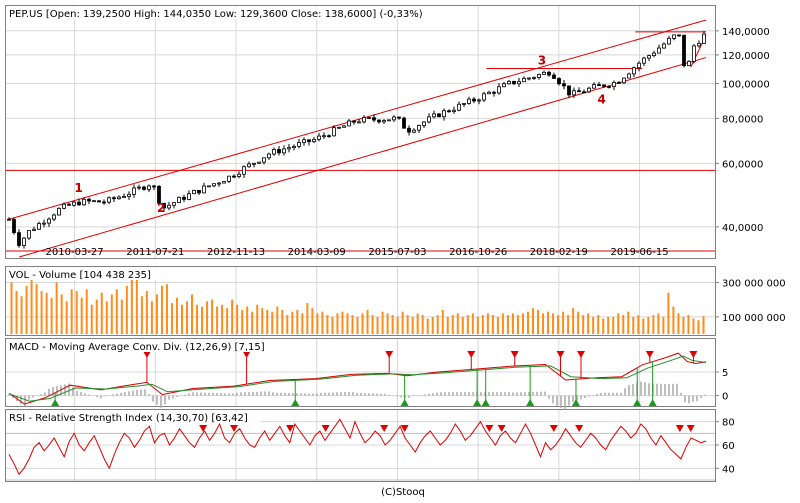 The width and height of the screenshot is (800, 503). I want to click on rsi-grid, so click(360, 445).